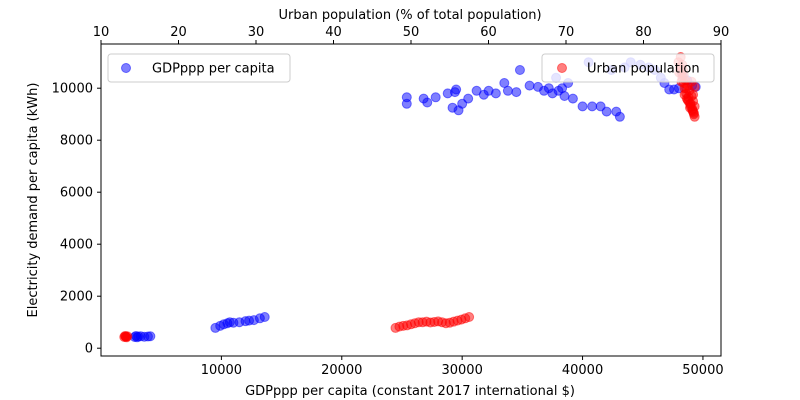  Describe the element at coordinates (582, 370) in the screenshot. I see `x-tick-label: 40000` at that location.